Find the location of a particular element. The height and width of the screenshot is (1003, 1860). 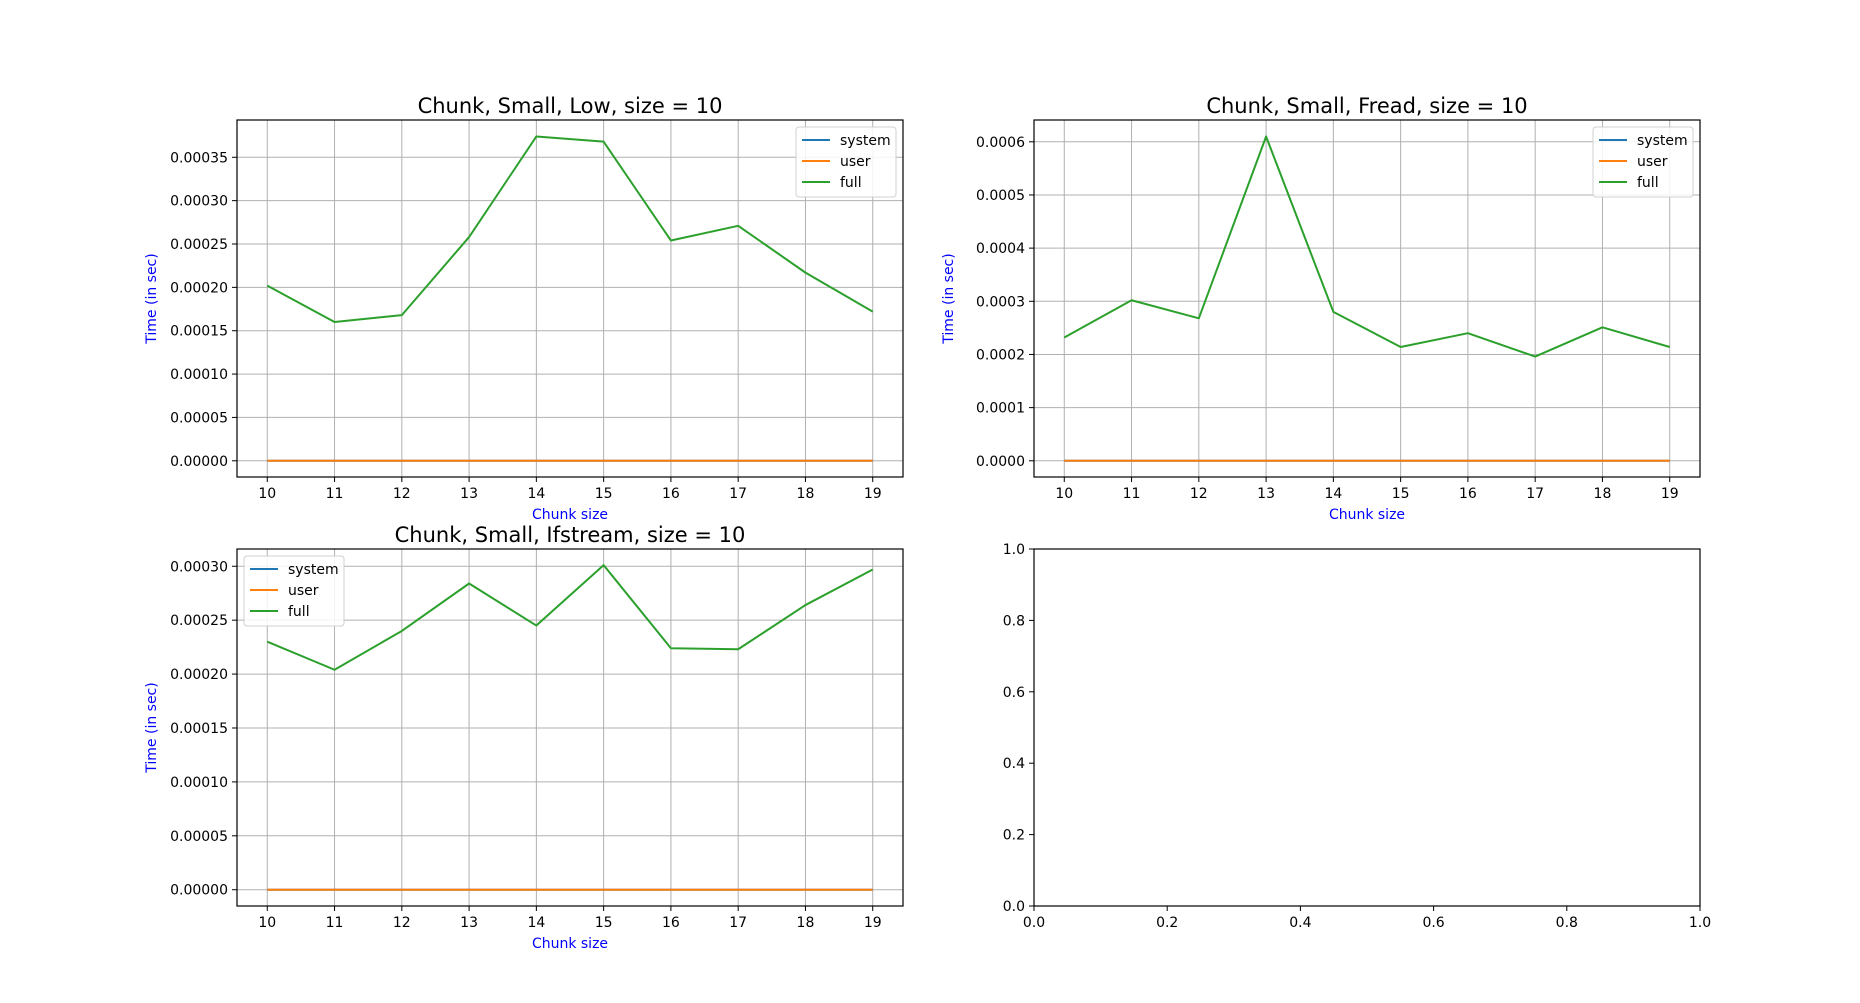

x-tick-label: 0.8 is located at coordinates (1567, 923).